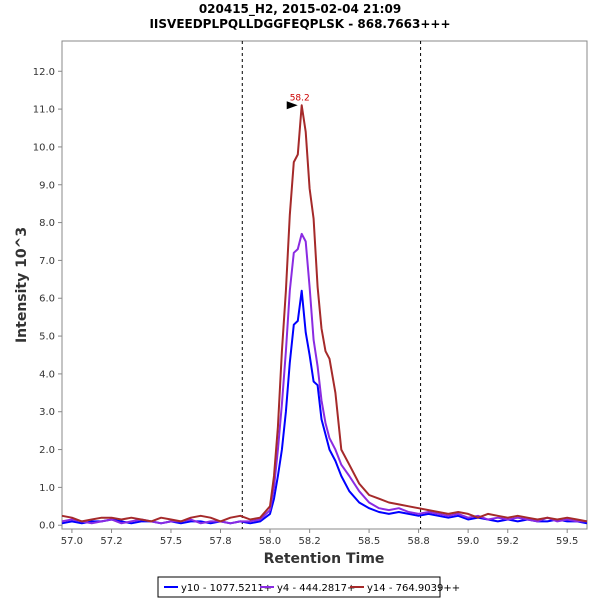 The width and height of the screenshot is (600, 600). Describe the element at coordinates (292, 105) in the screenshot. I see `peak-marker-arrow` at that location.